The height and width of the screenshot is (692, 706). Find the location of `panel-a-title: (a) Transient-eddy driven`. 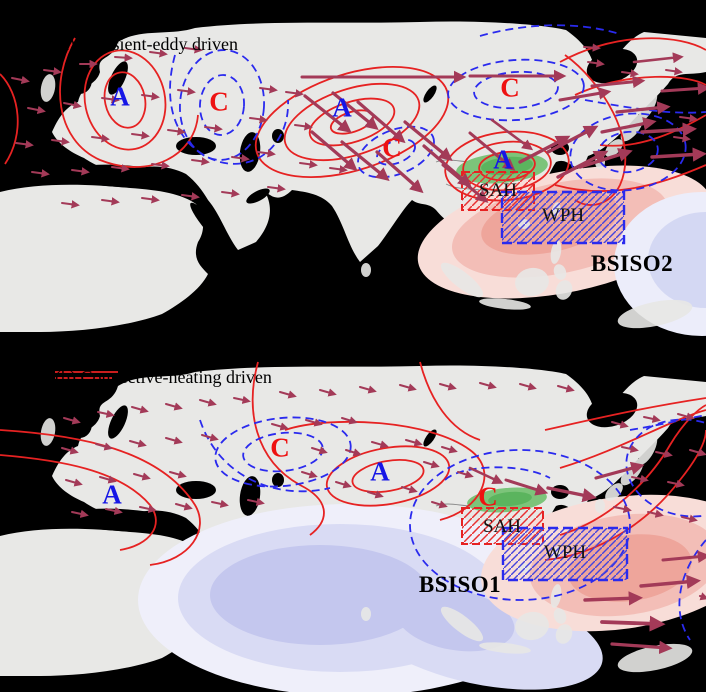

panel-a-title: (a) Transient-eddy driven is located at coordinates (146, 44).